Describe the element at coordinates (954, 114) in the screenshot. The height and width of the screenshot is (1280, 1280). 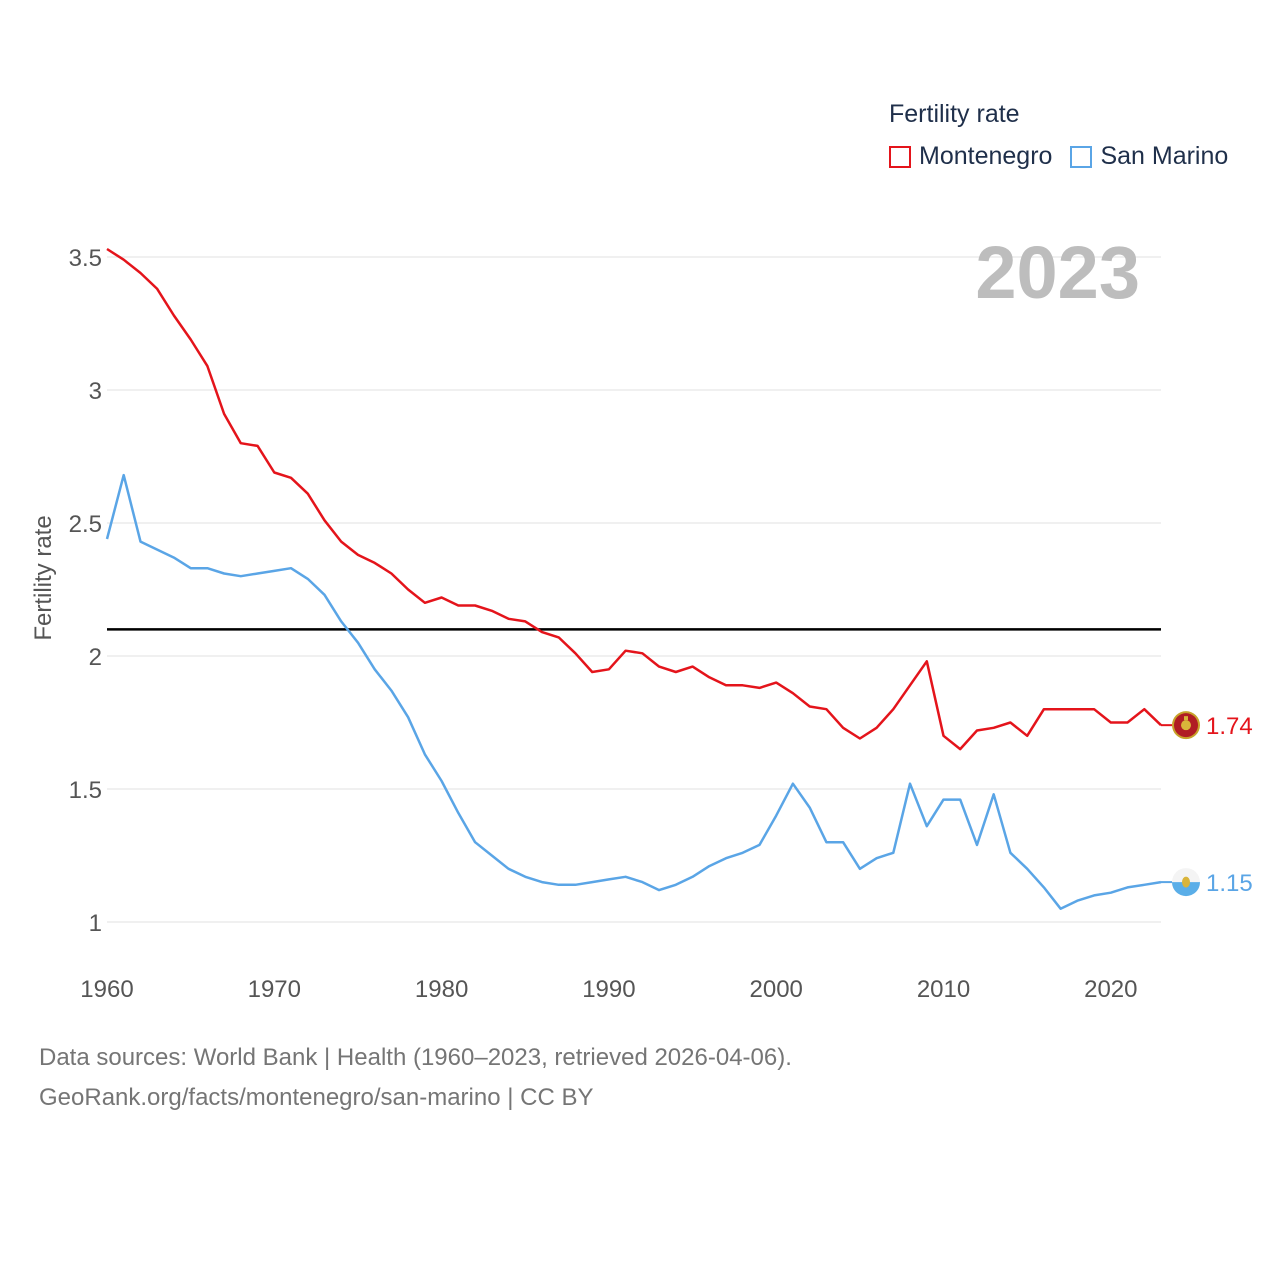
I see `legend-title: Fertility rate` at that location.